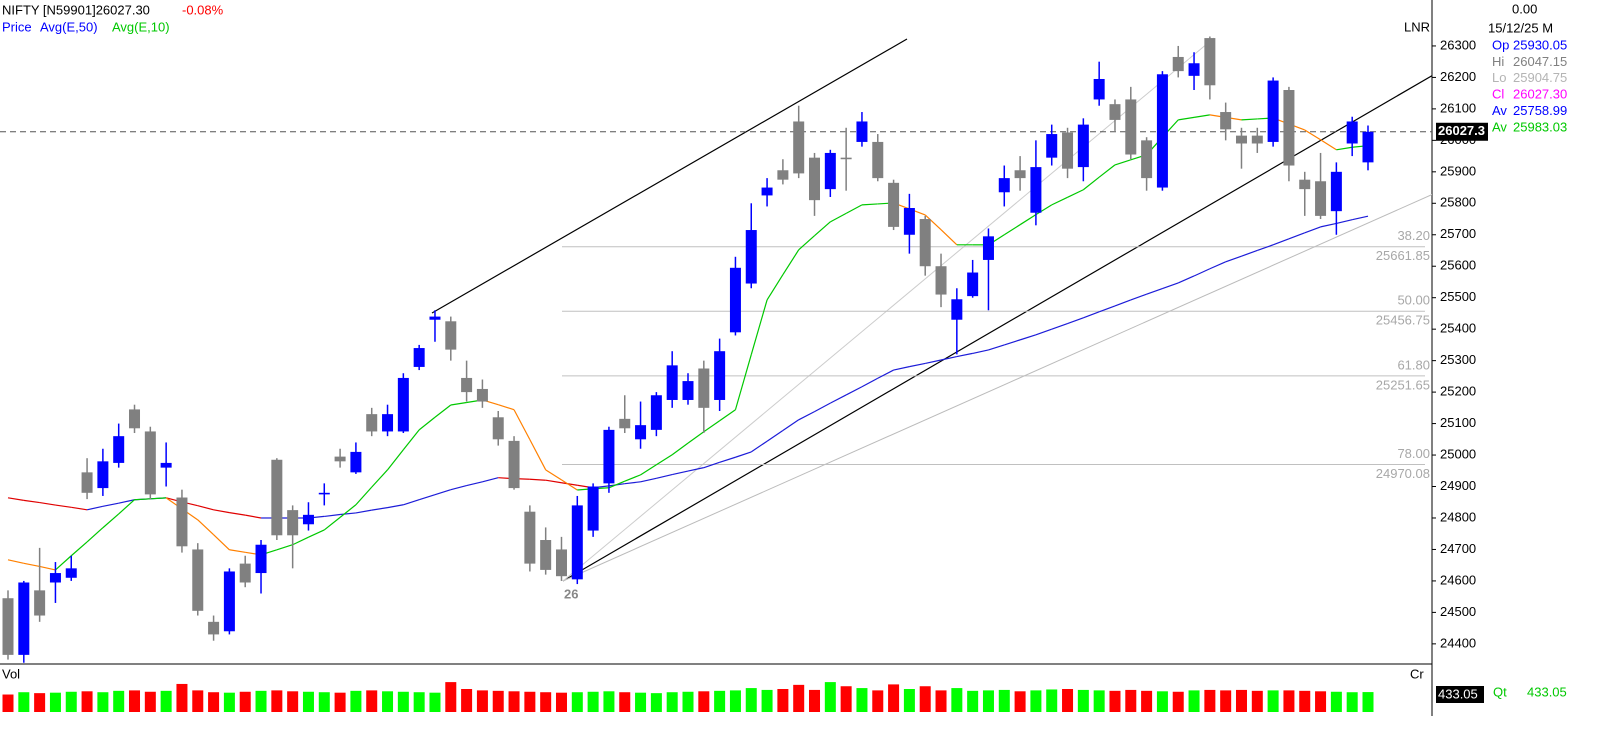 The width and height of the screenshot is (1600, 732). I want to click on price-badge, so click(1462, 131).